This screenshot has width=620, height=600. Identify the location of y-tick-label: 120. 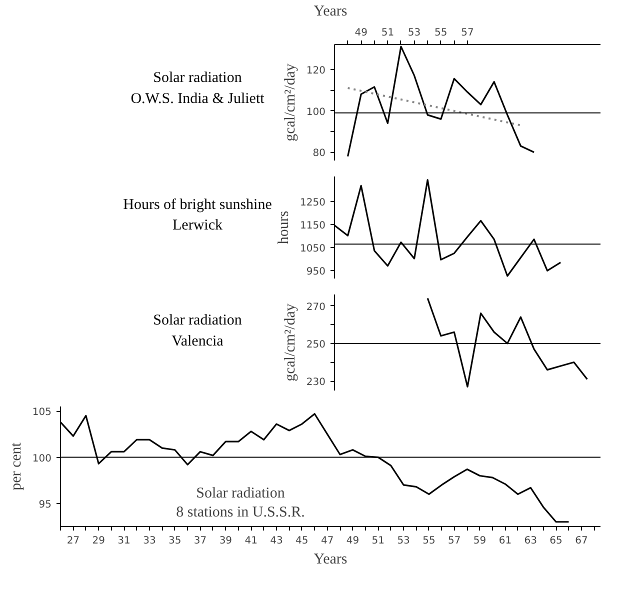
(316, 70).